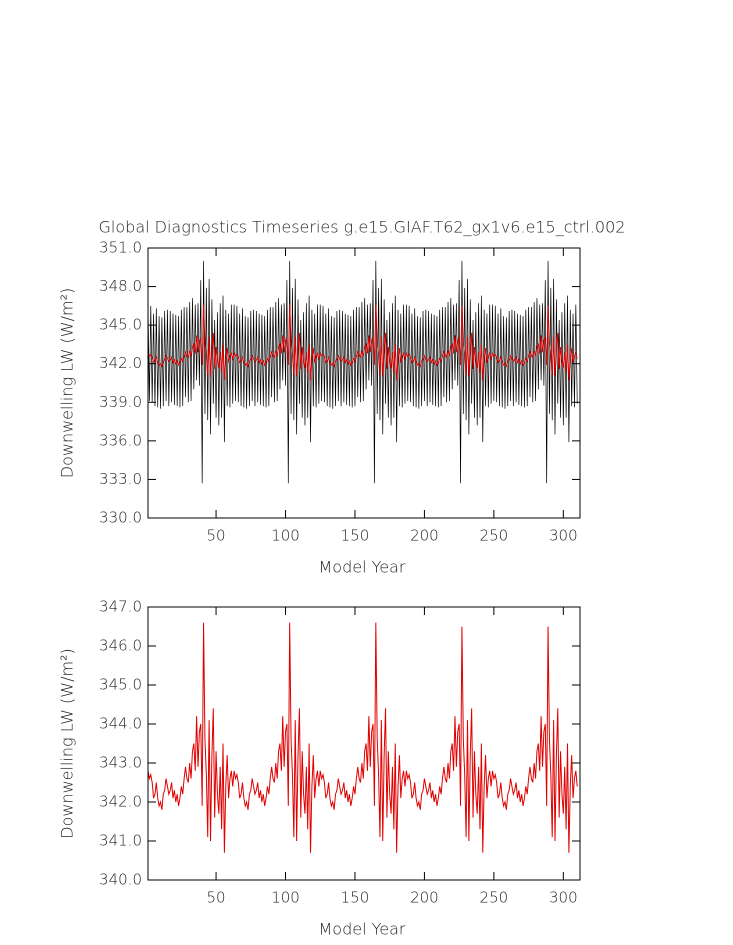  What do you see at coordinates (120, 607) in the screenshot?
I see `y-tick-label: 347.0` at bounding box center [120, 607].